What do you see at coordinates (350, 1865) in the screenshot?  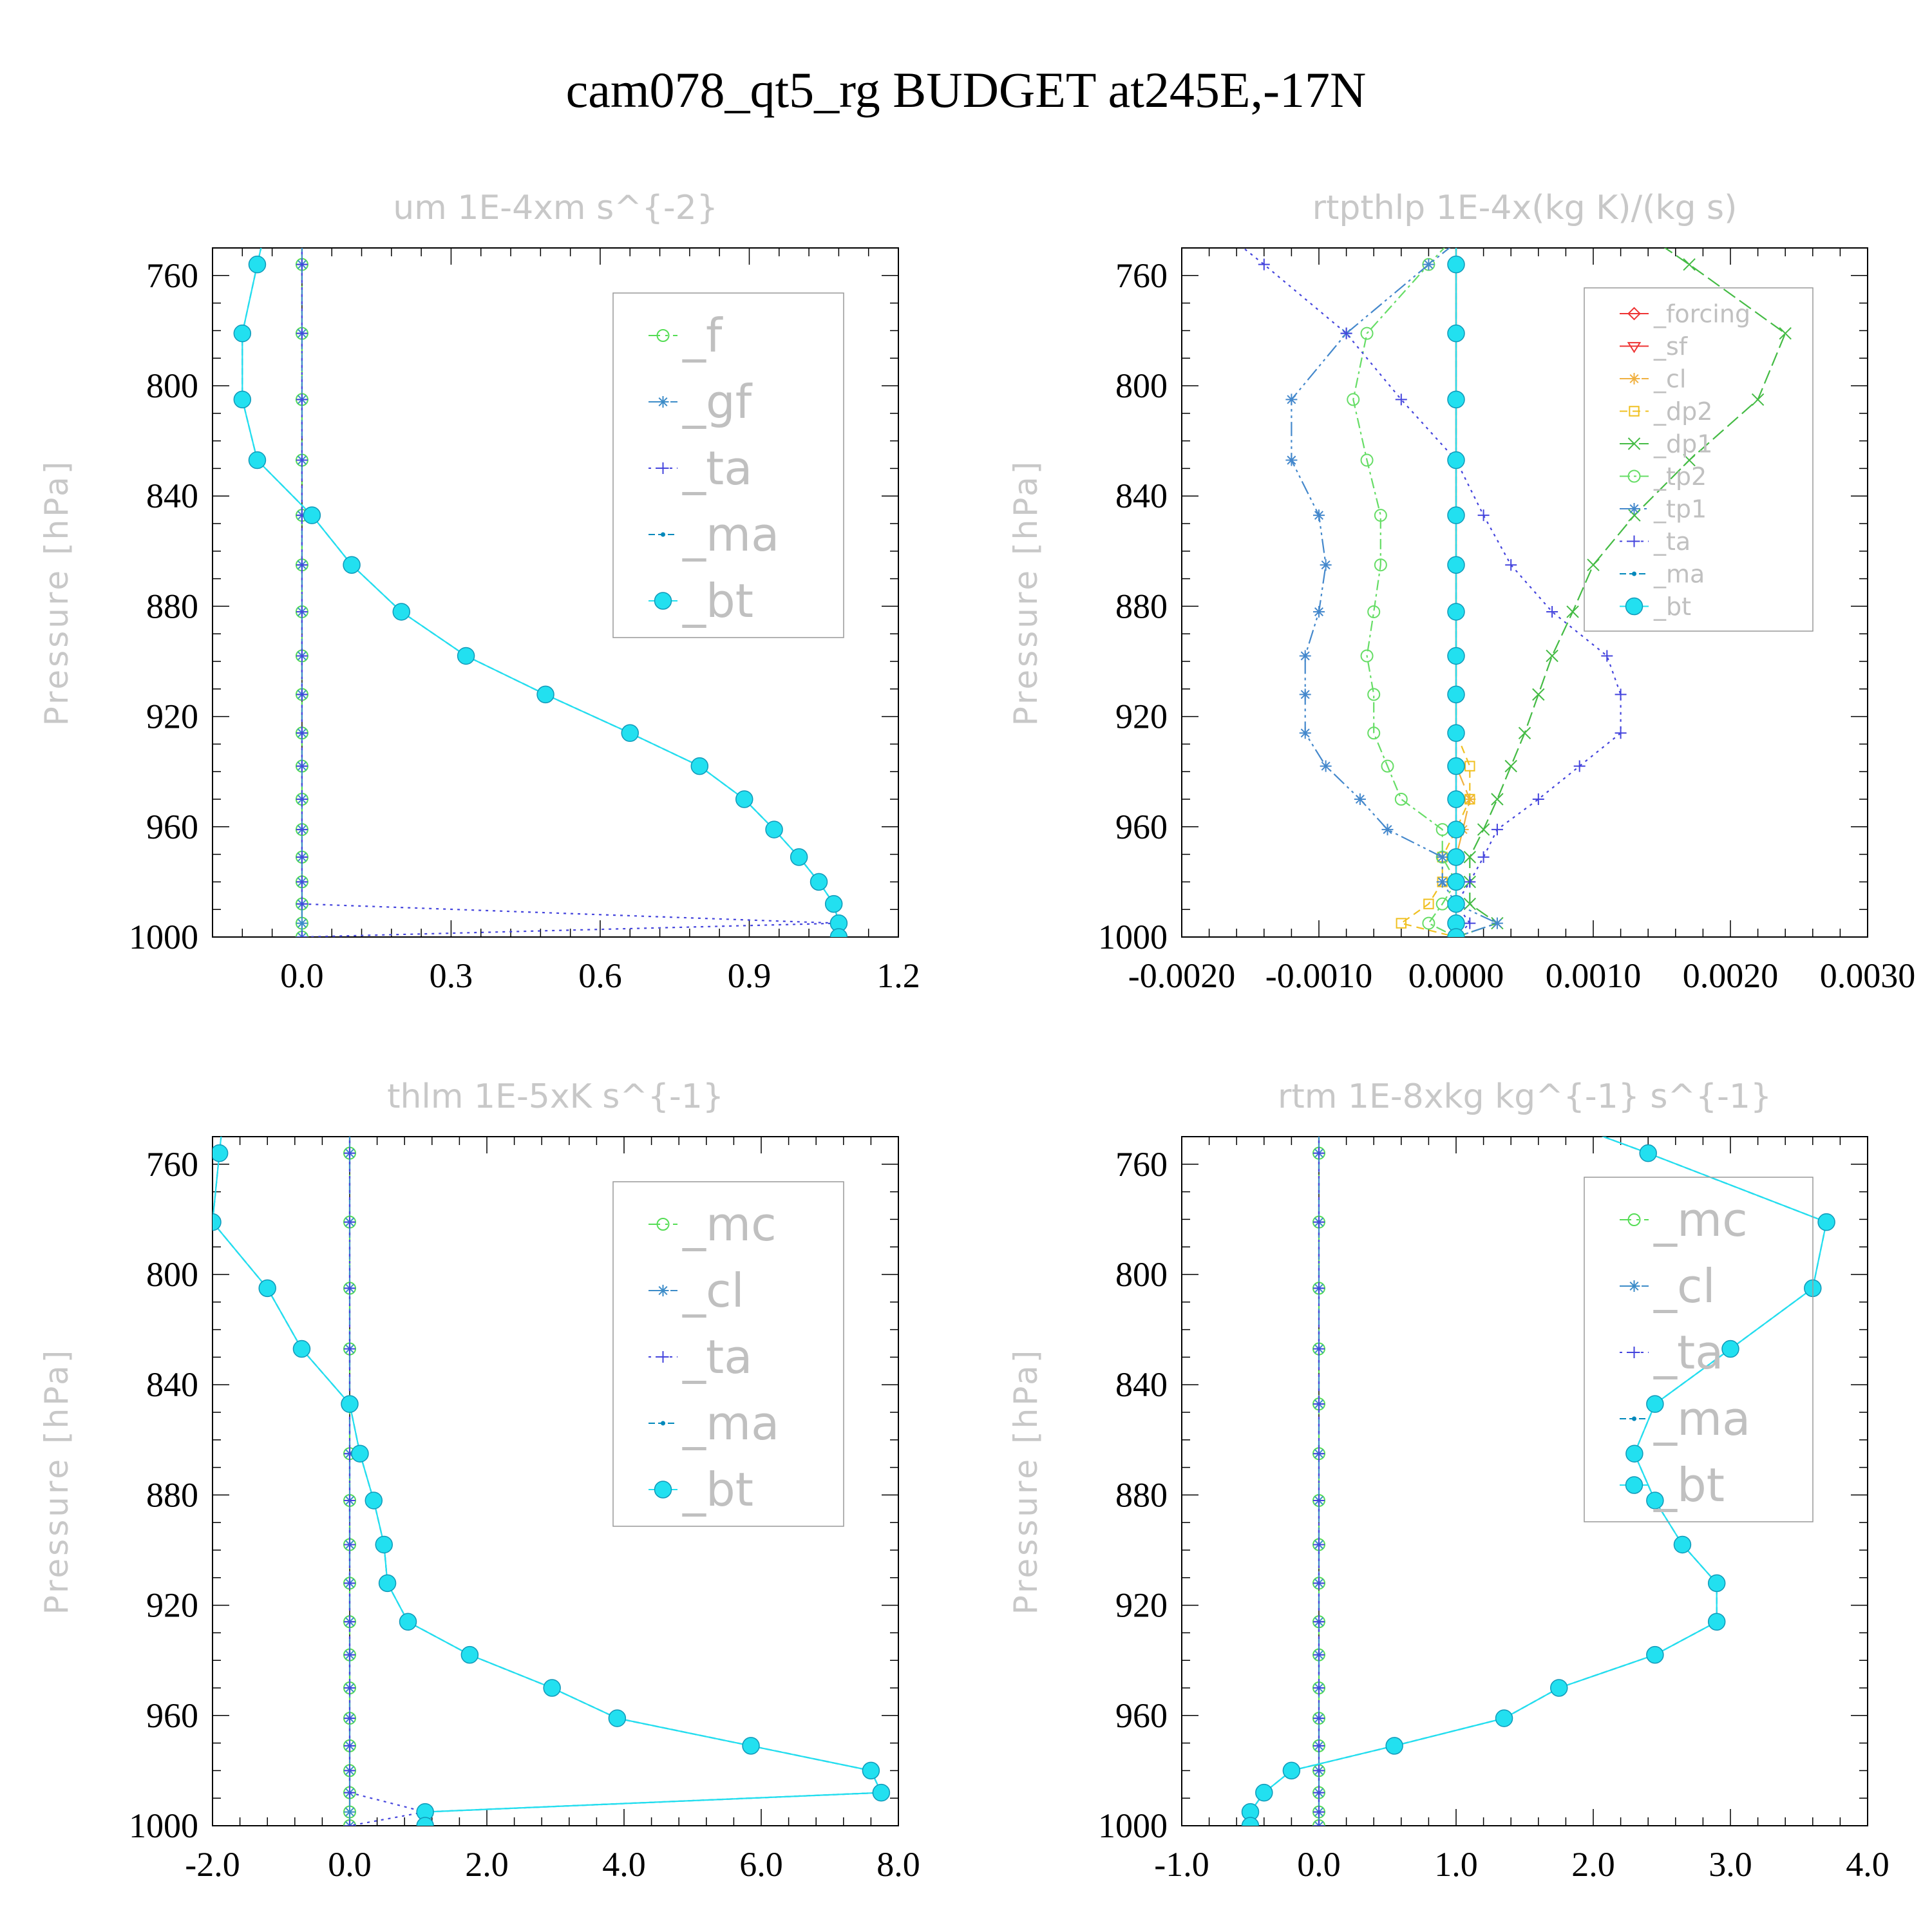 I see `x-tick-label: 0.0` at bounding box center [350, 1865].